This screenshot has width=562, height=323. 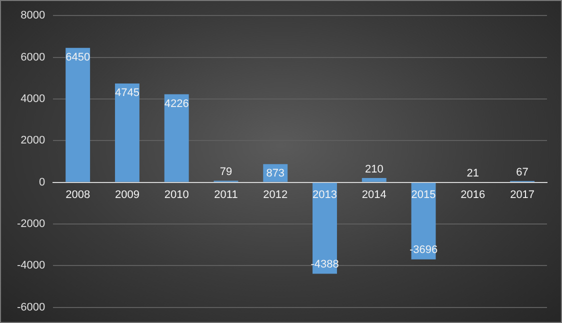 What do you see at coordinates (226, 172) in the screenshot?
I see `data-label: 79` at bounding box center [226, 172].